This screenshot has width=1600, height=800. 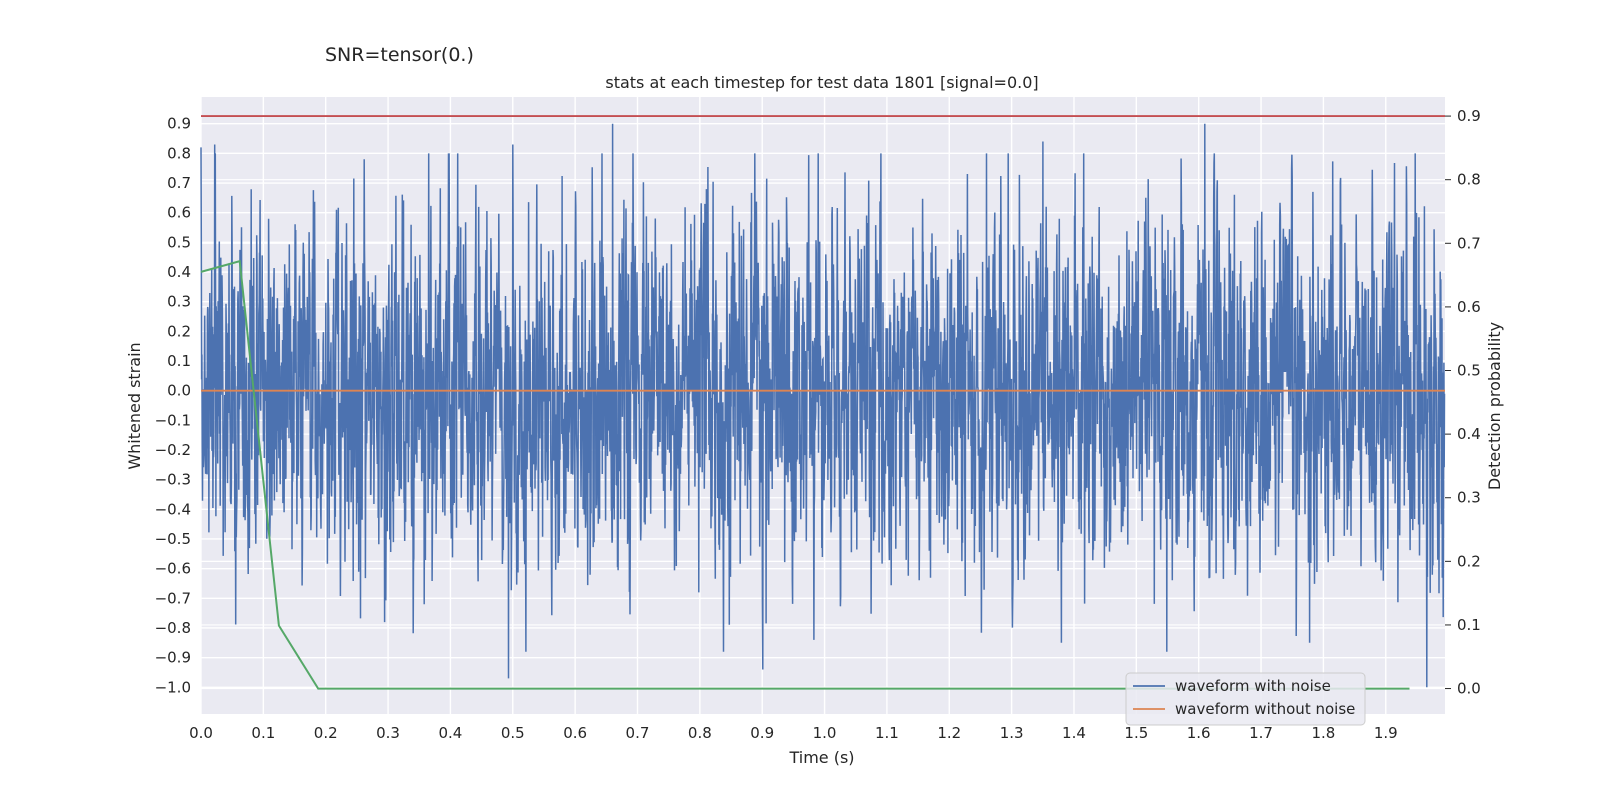 I want to click on y-tick-label-left: 0.6, so click(x=179, y=213).